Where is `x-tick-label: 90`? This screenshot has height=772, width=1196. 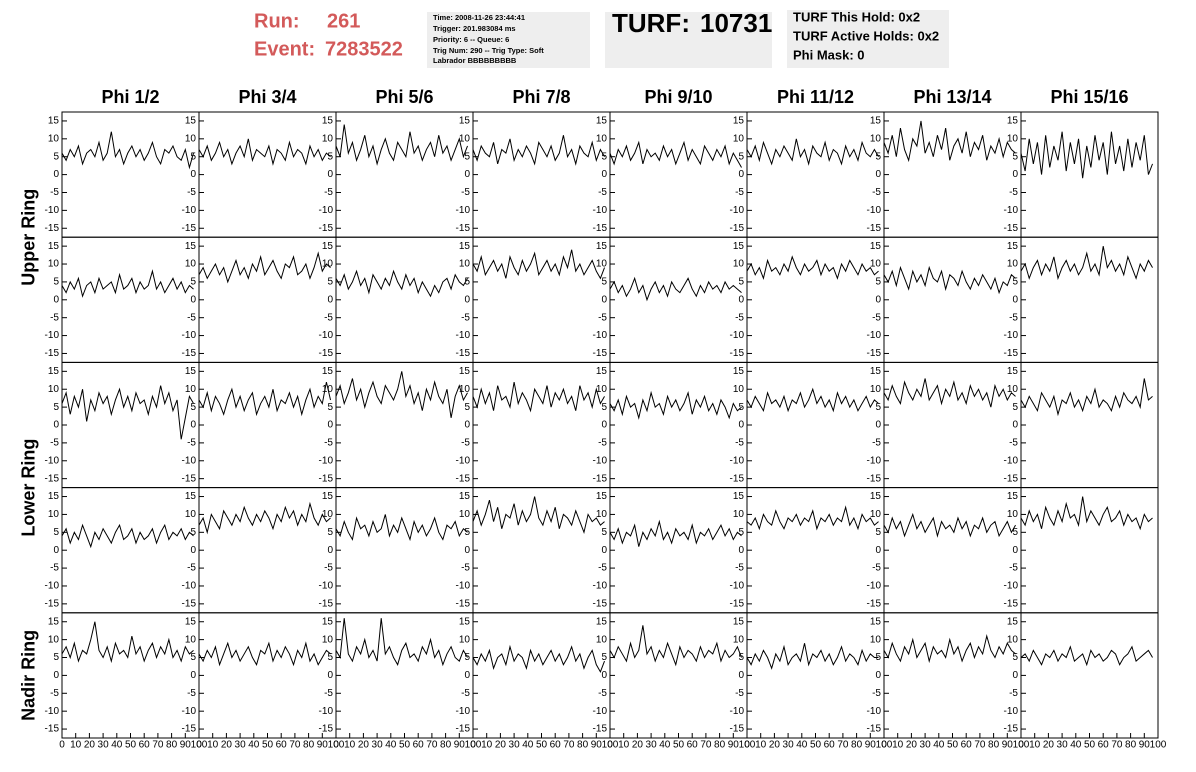
x-tick-label: 90 is located at coordinates (186, 745).